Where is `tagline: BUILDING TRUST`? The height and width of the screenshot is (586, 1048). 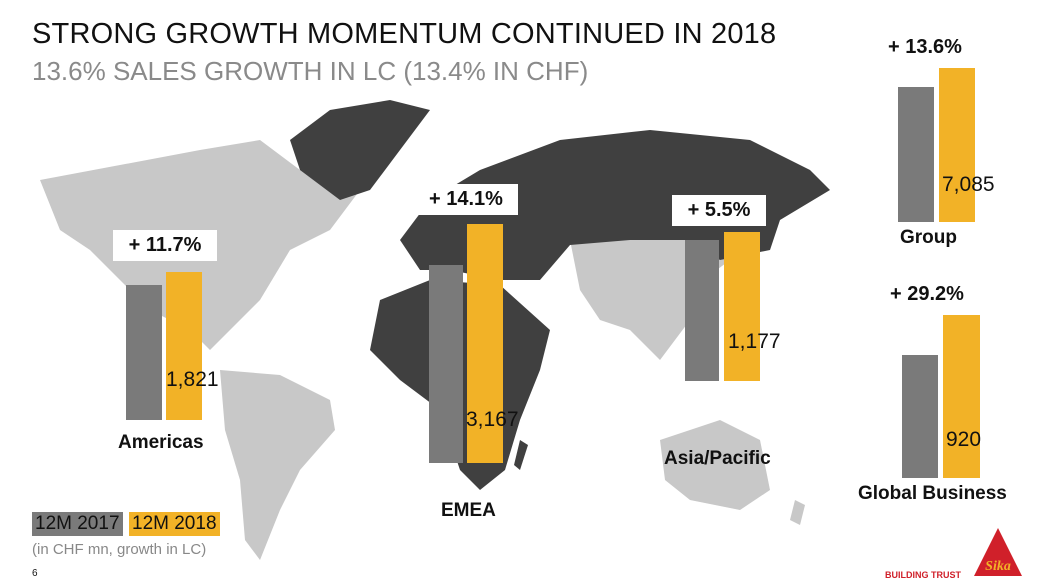
tagline: BUILDING TRUST is located at coordinates (923, 575).